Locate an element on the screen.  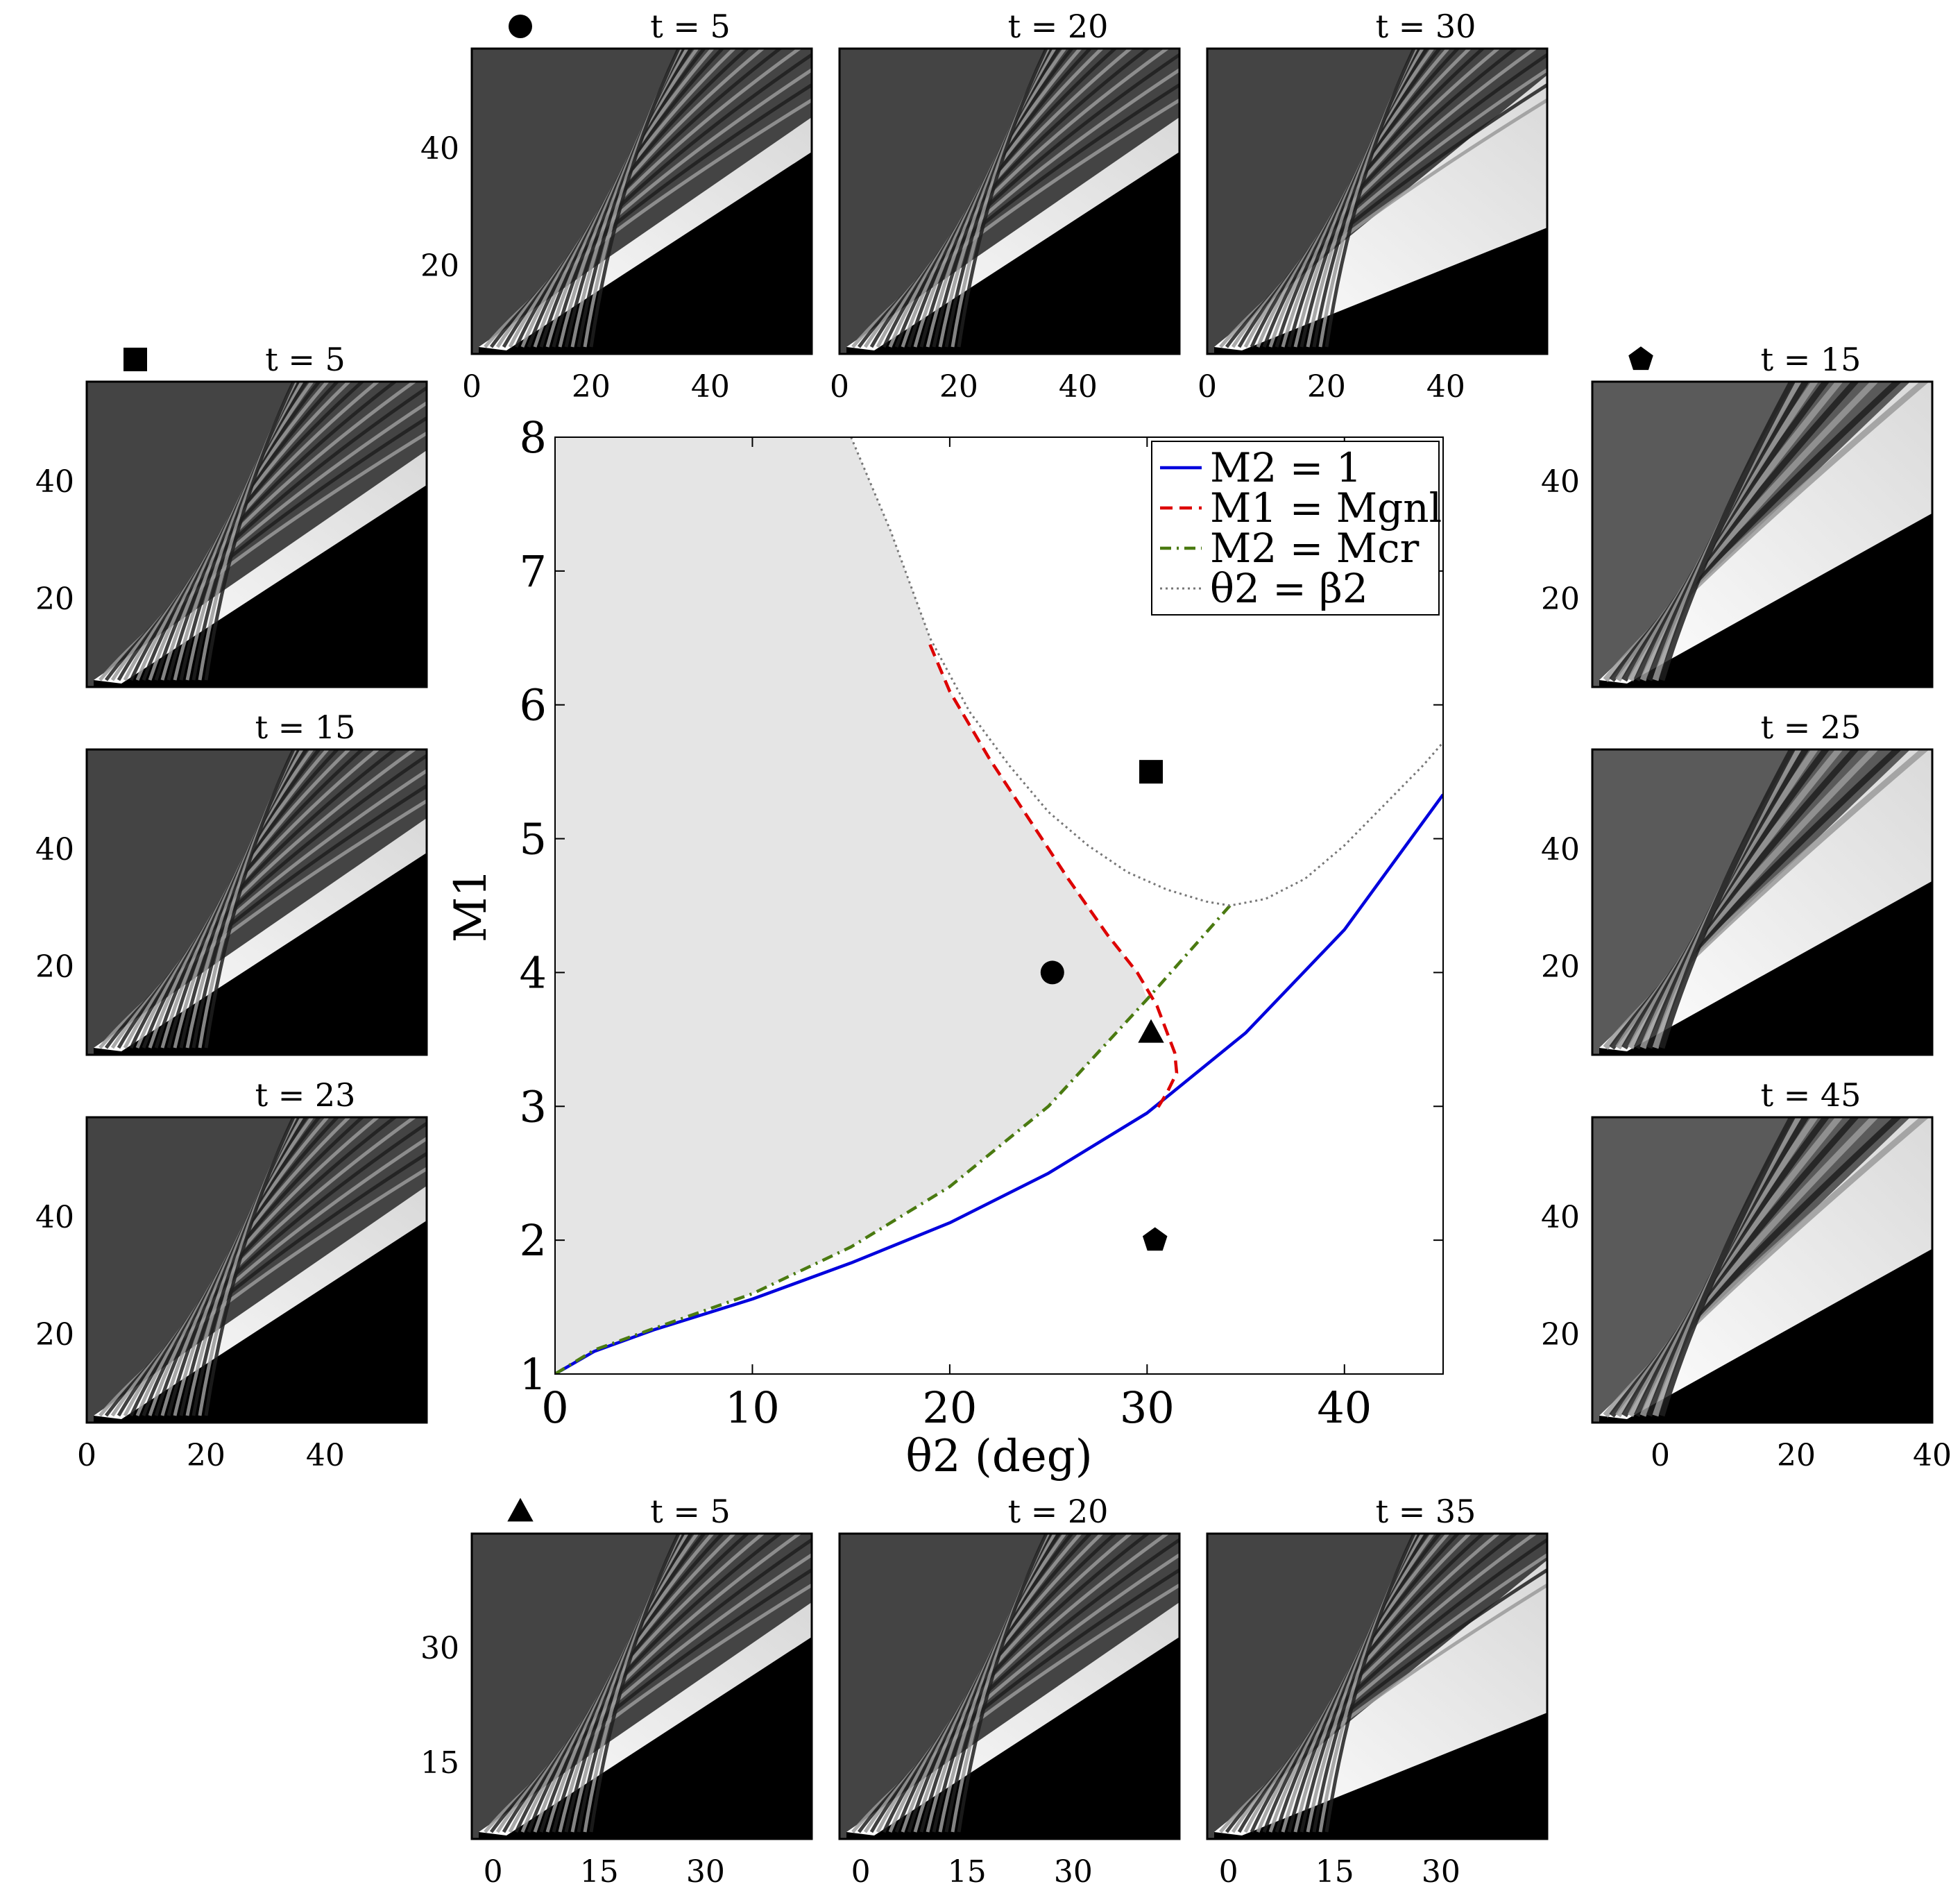
panel-triangle-t35: t = 35 0 15 30 is located at coordinates (1346, 1691).